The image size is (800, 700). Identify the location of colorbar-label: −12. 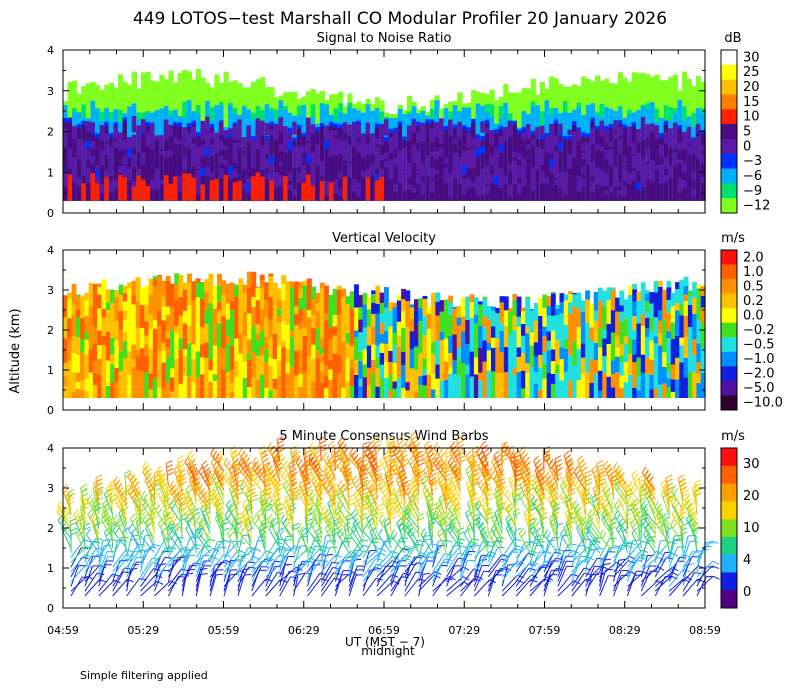
(756, 206).